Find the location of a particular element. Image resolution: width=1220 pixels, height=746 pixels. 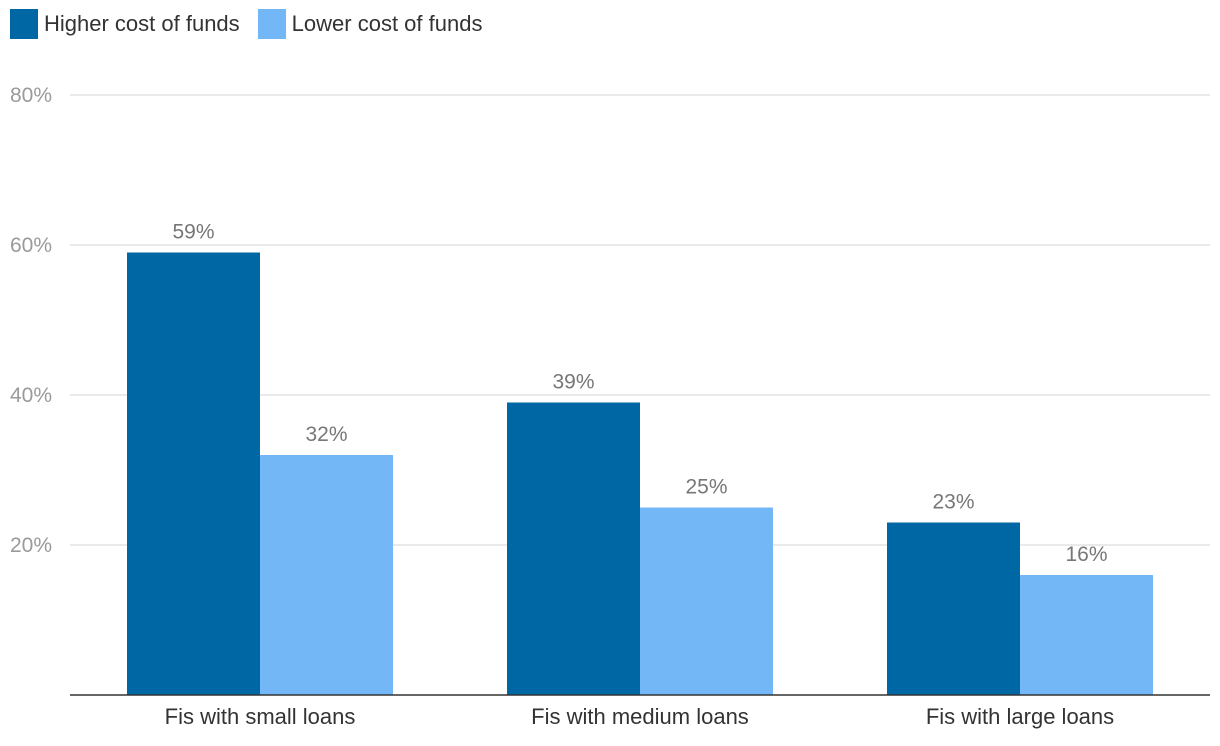

data-label-lower-1: 25% is located at coordinates (706, 487).